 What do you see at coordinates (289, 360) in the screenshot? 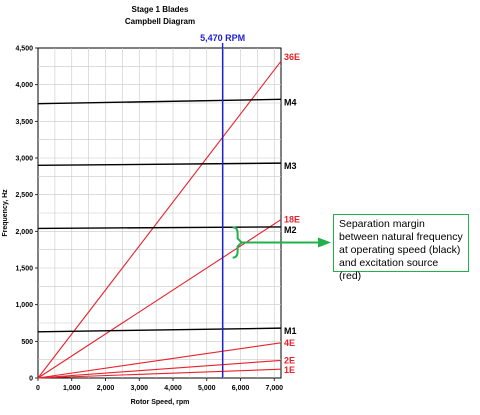
I see `excitation-label-2e: 2E` at bounding box center [289, 360].